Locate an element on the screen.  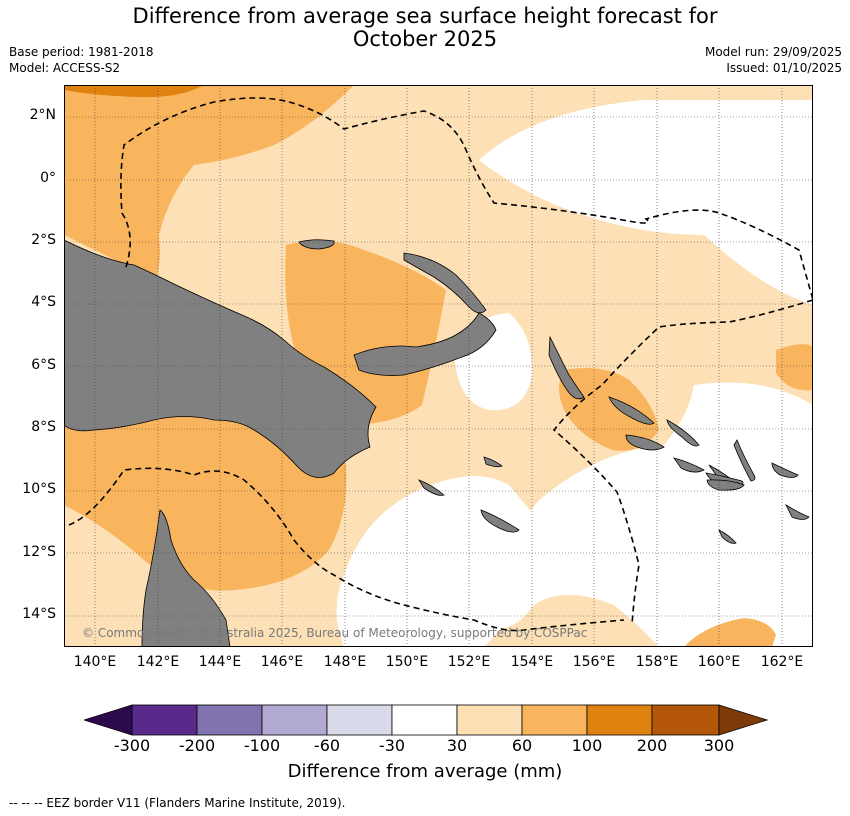
colorbar-extend-low is located at coordinates (108, 720).